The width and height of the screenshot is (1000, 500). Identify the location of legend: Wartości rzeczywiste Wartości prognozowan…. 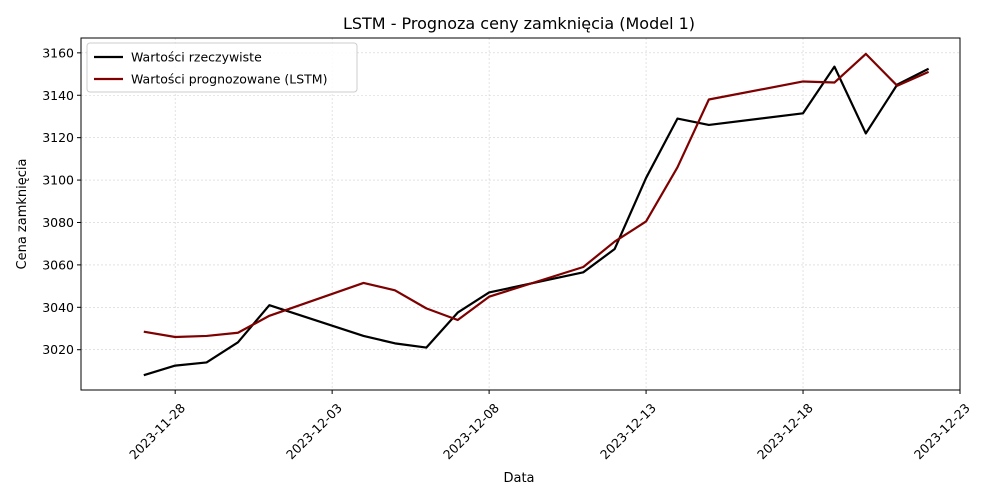
(222, 67).